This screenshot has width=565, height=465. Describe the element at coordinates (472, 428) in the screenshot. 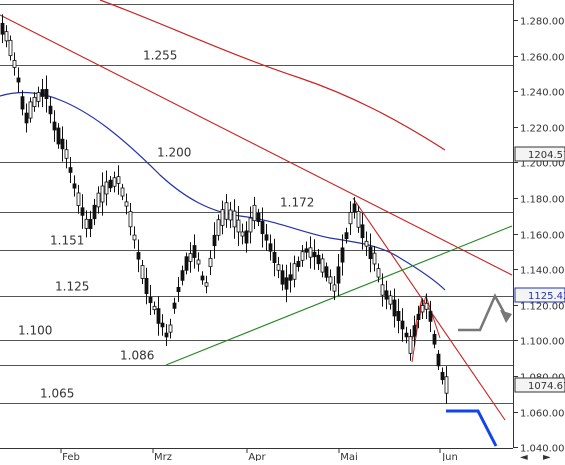

I see `scenario-down-path` at that location.